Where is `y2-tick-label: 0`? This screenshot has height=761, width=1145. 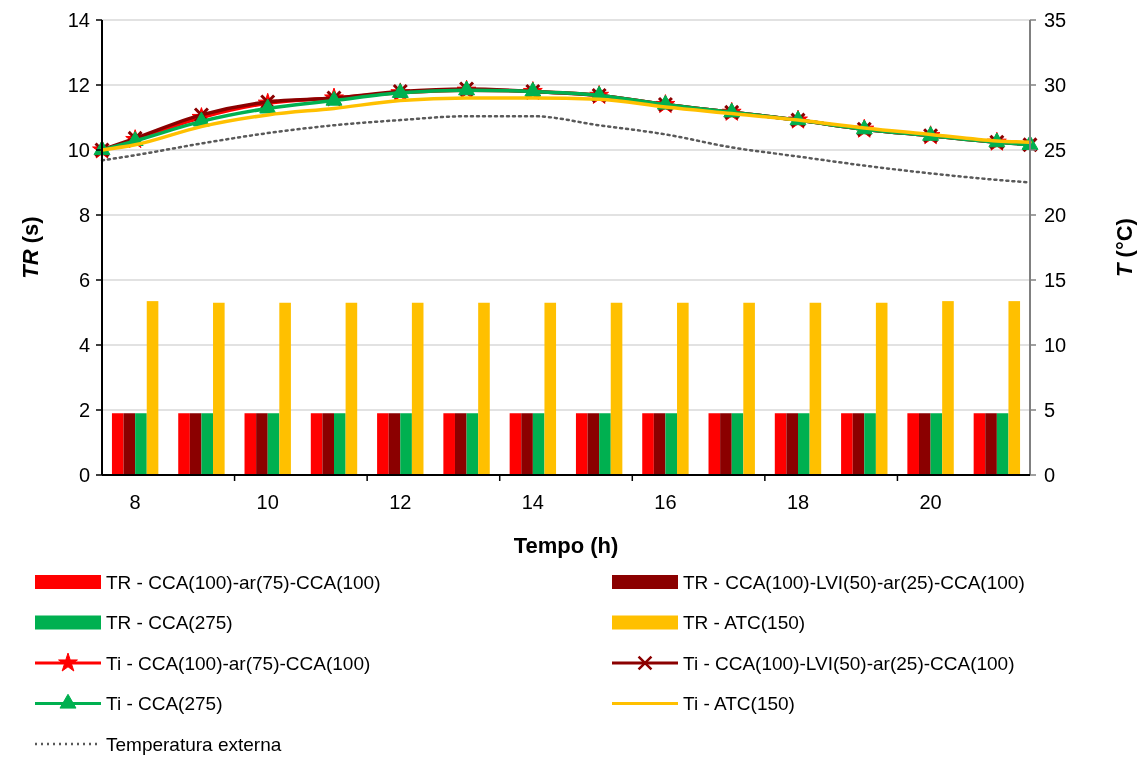 y2-tick-label: 0 is located at coordinates (1050, 475).